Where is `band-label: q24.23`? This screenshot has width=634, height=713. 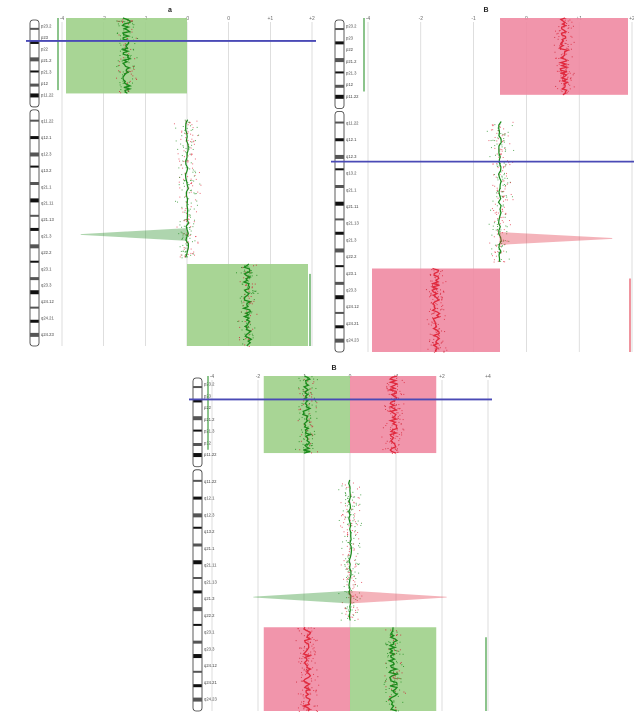
band-label: q24.23 is located at coordinates (210, 699).